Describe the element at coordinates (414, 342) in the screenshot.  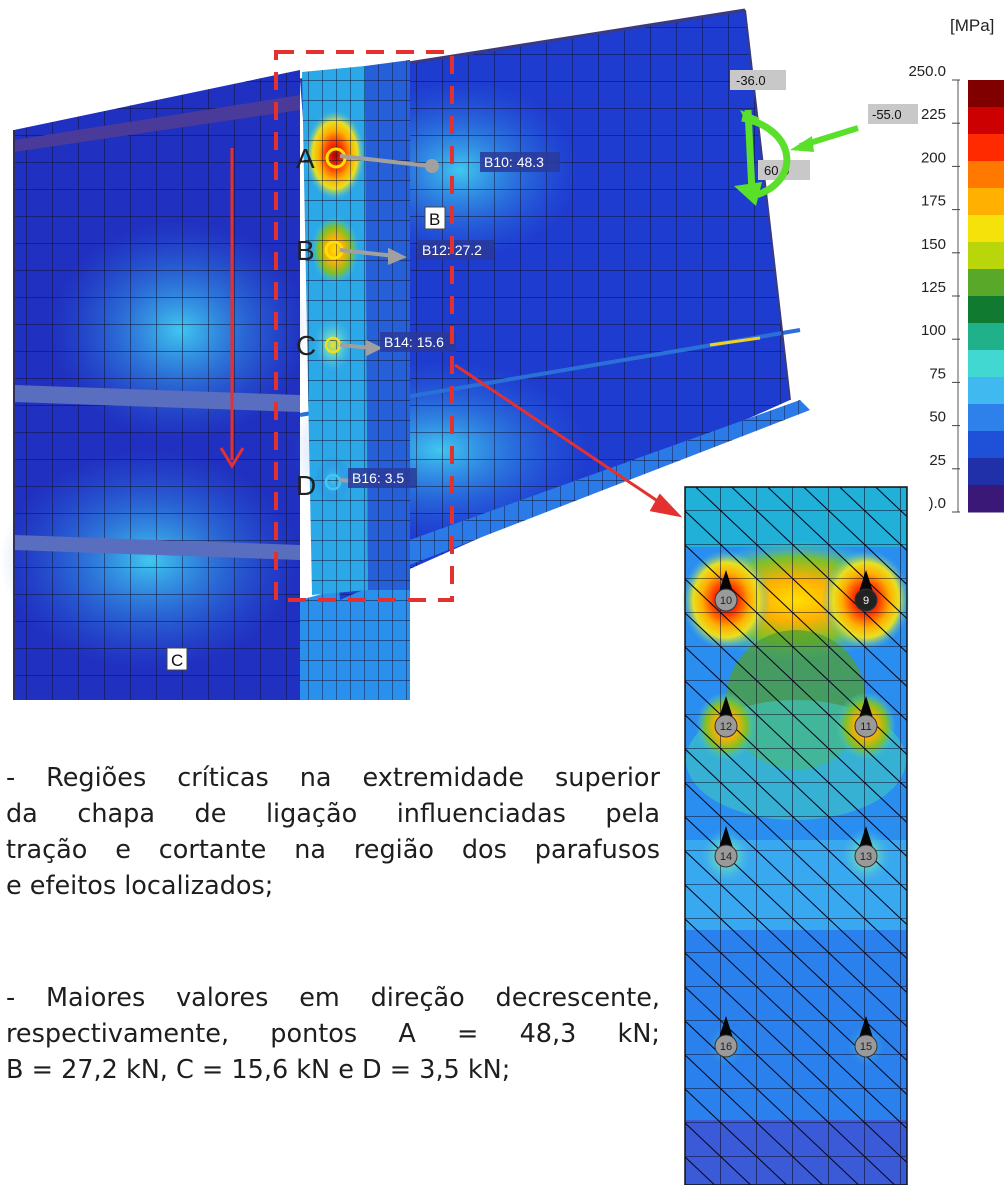
I see `bolt-label: B14: 15.6` at that location.